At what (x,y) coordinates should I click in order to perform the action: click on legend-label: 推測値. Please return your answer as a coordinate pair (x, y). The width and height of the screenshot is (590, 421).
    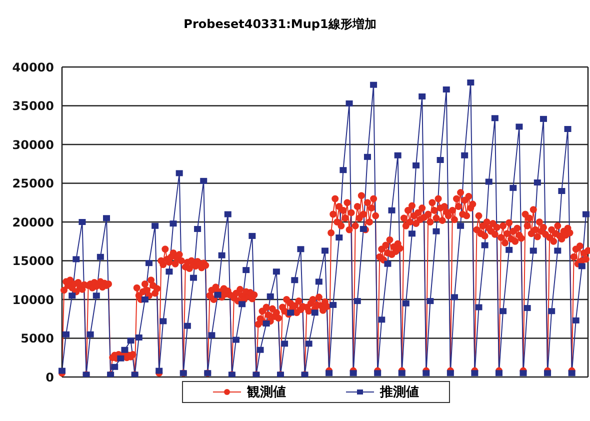
    Looking at the image, I should click on (399, 392).